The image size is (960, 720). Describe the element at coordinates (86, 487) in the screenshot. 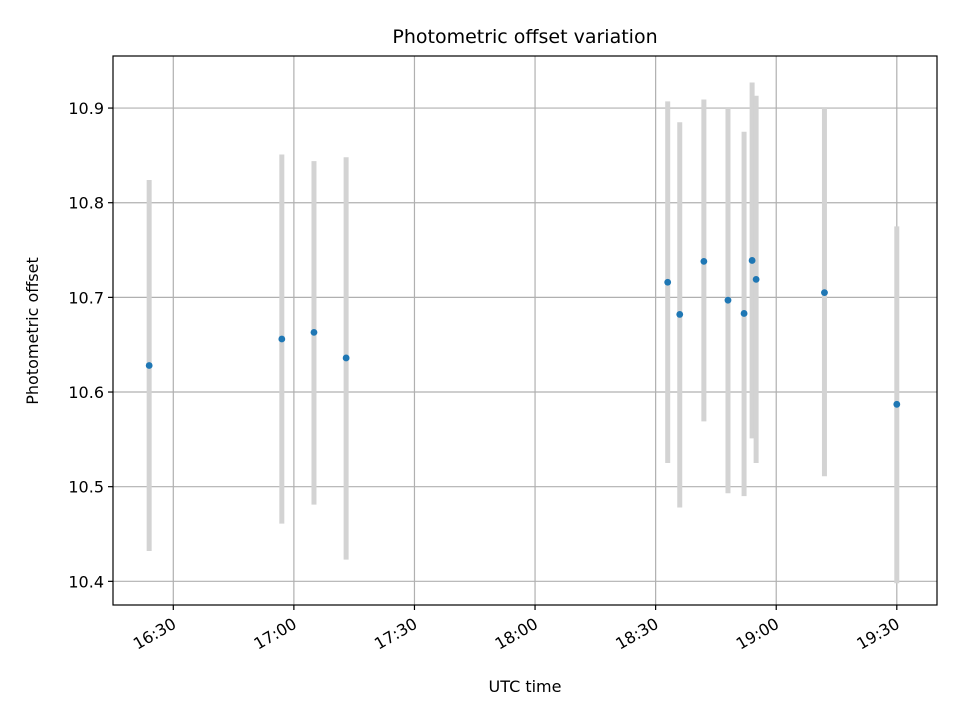

I see `y-tick-label: 10.5` at that location.